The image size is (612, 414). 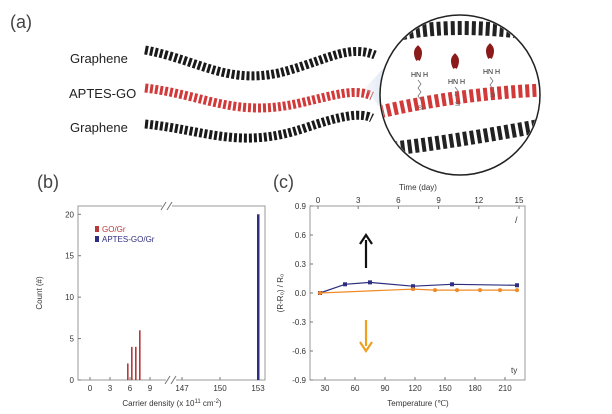 I want to click on y-tick-label-c: -0.6, so click(x=299, y=351).